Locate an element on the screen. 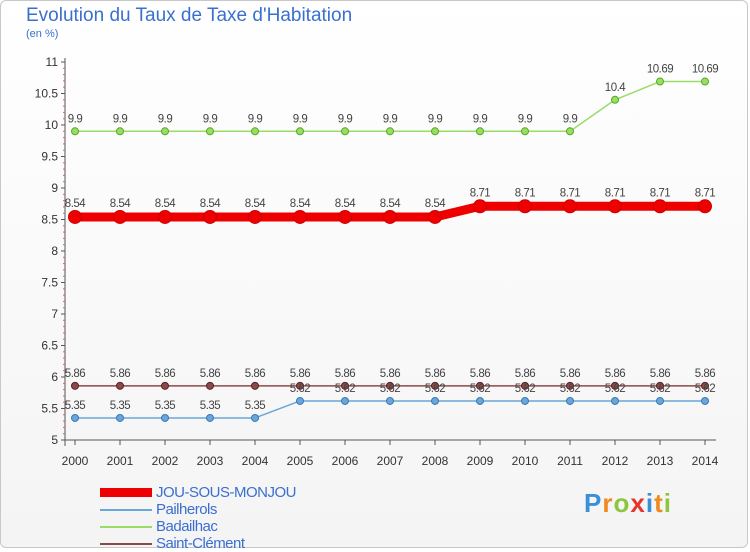  proxiti-logo: Proxiti is located at coordinates (628, 503).